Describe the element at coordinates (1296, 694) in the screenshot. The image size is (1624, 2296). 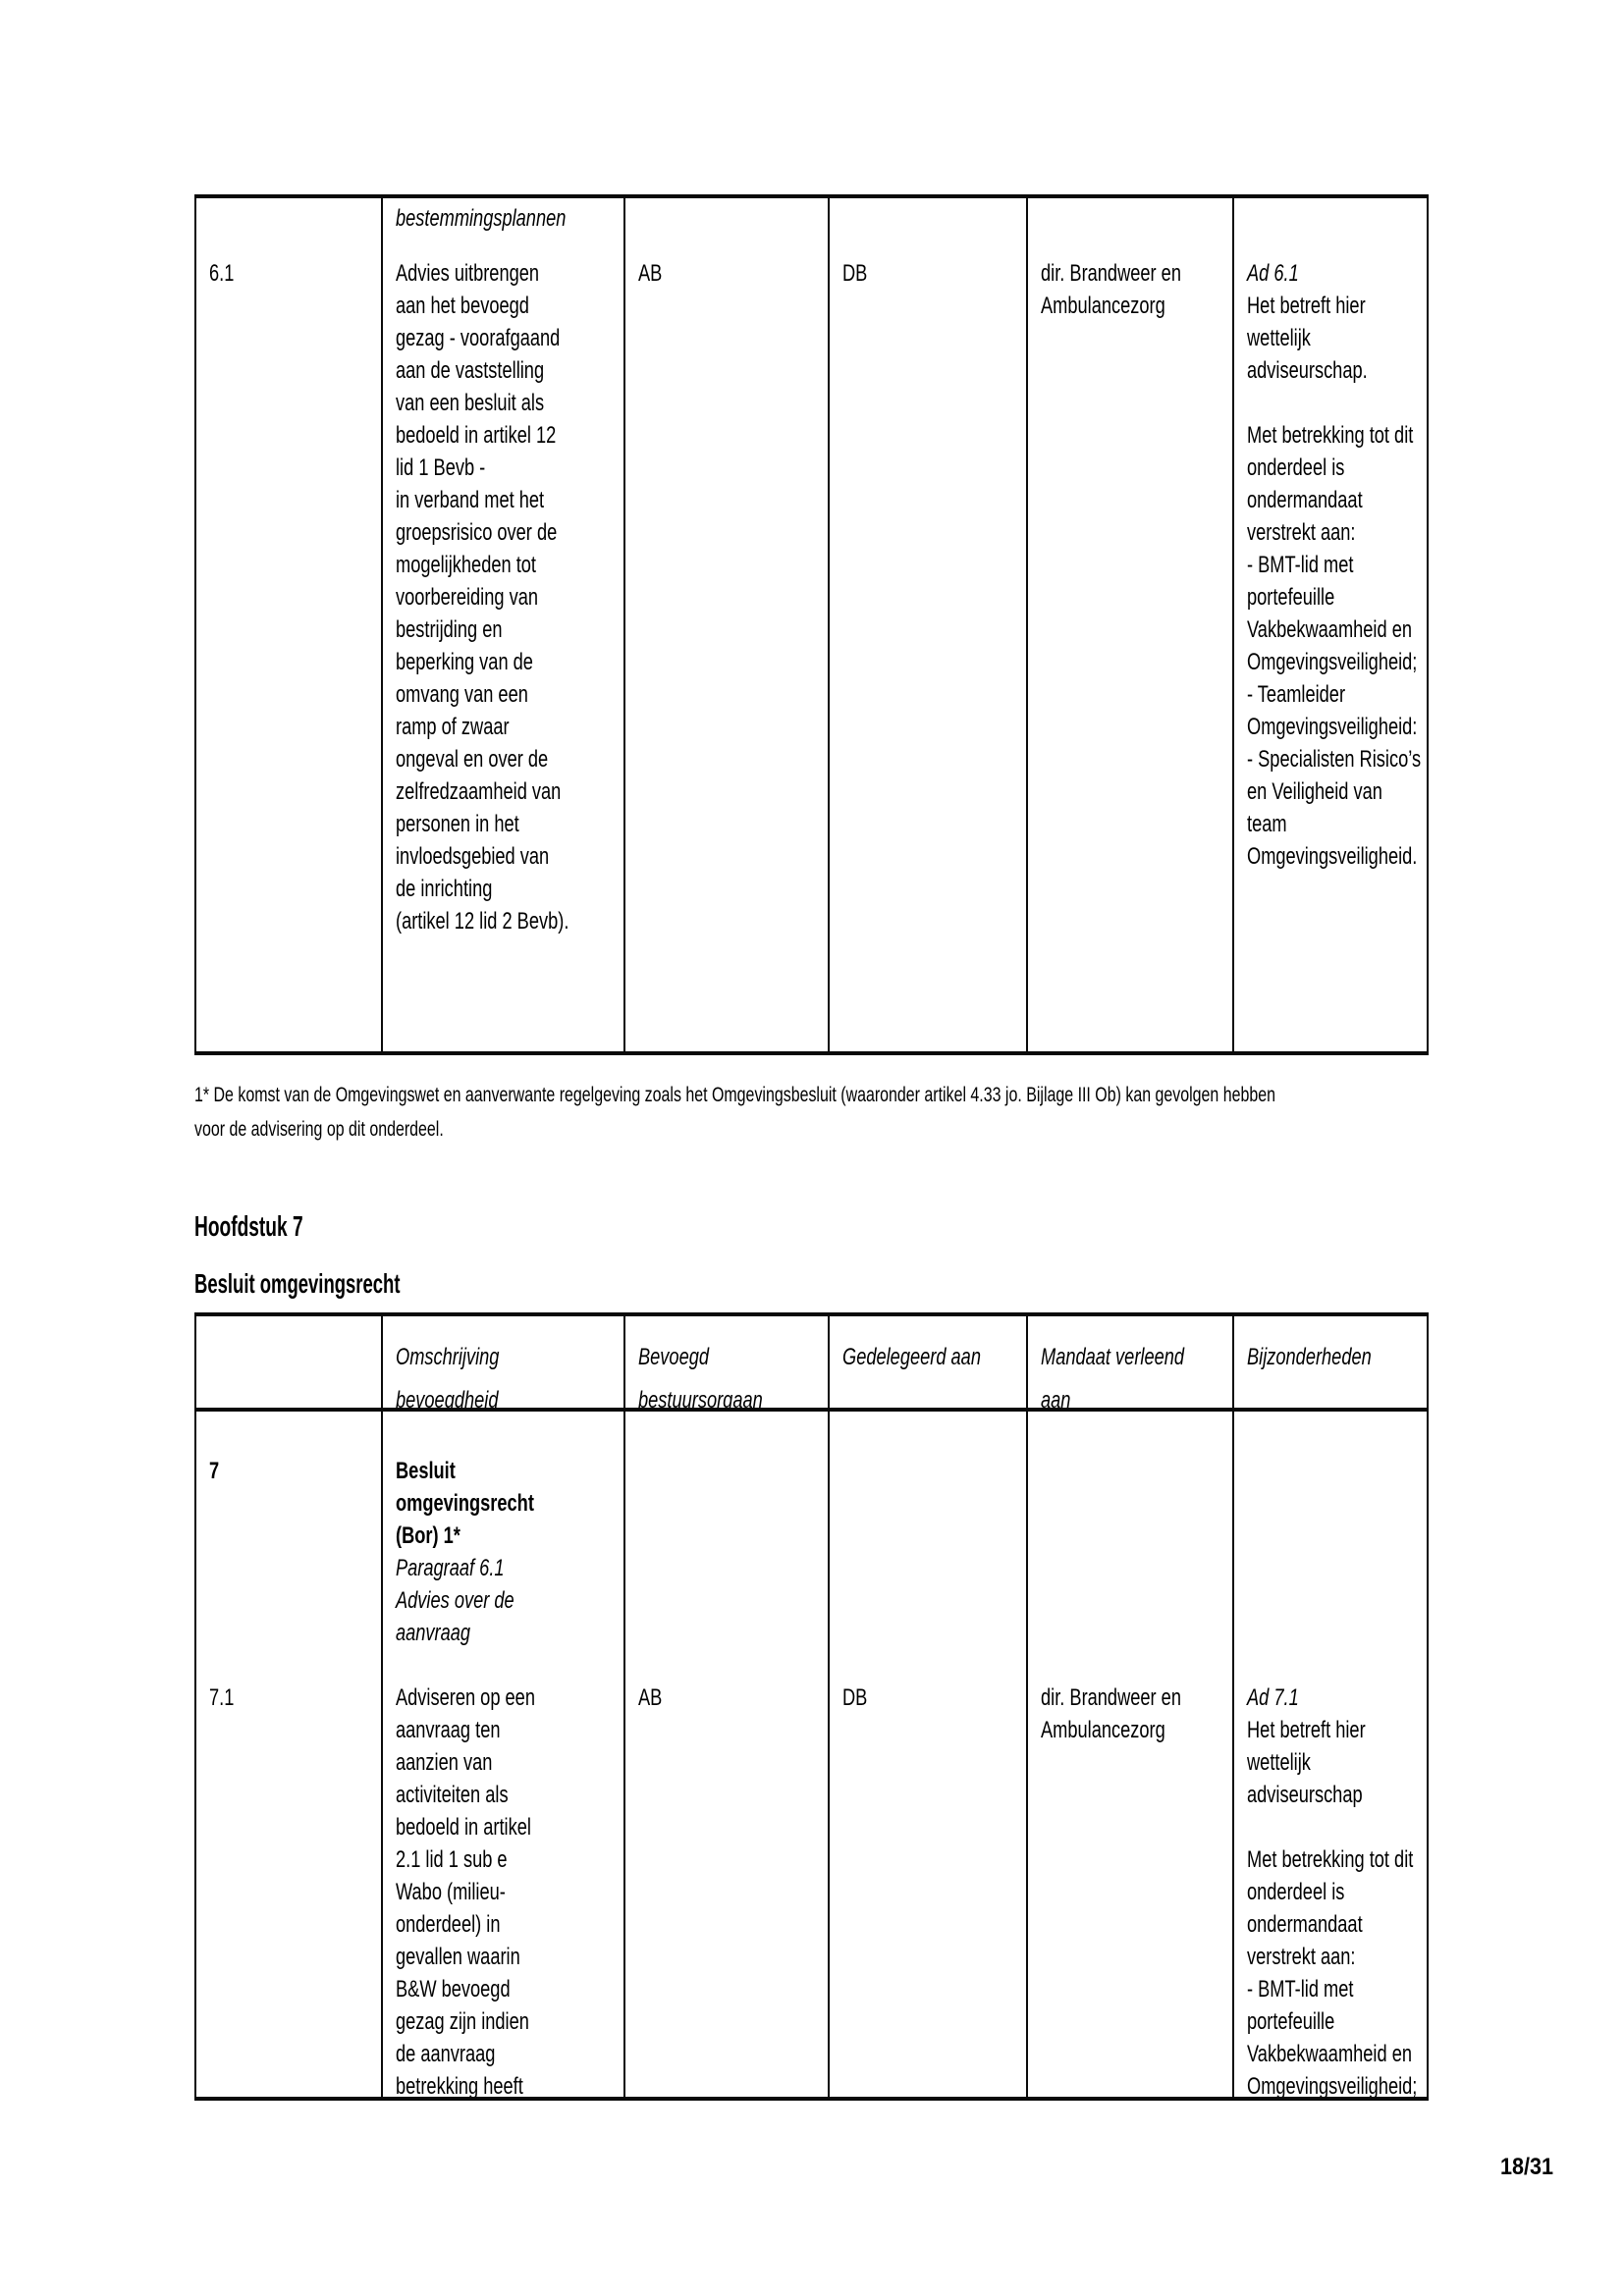
I see `text-line: - Teamleider` at that location.